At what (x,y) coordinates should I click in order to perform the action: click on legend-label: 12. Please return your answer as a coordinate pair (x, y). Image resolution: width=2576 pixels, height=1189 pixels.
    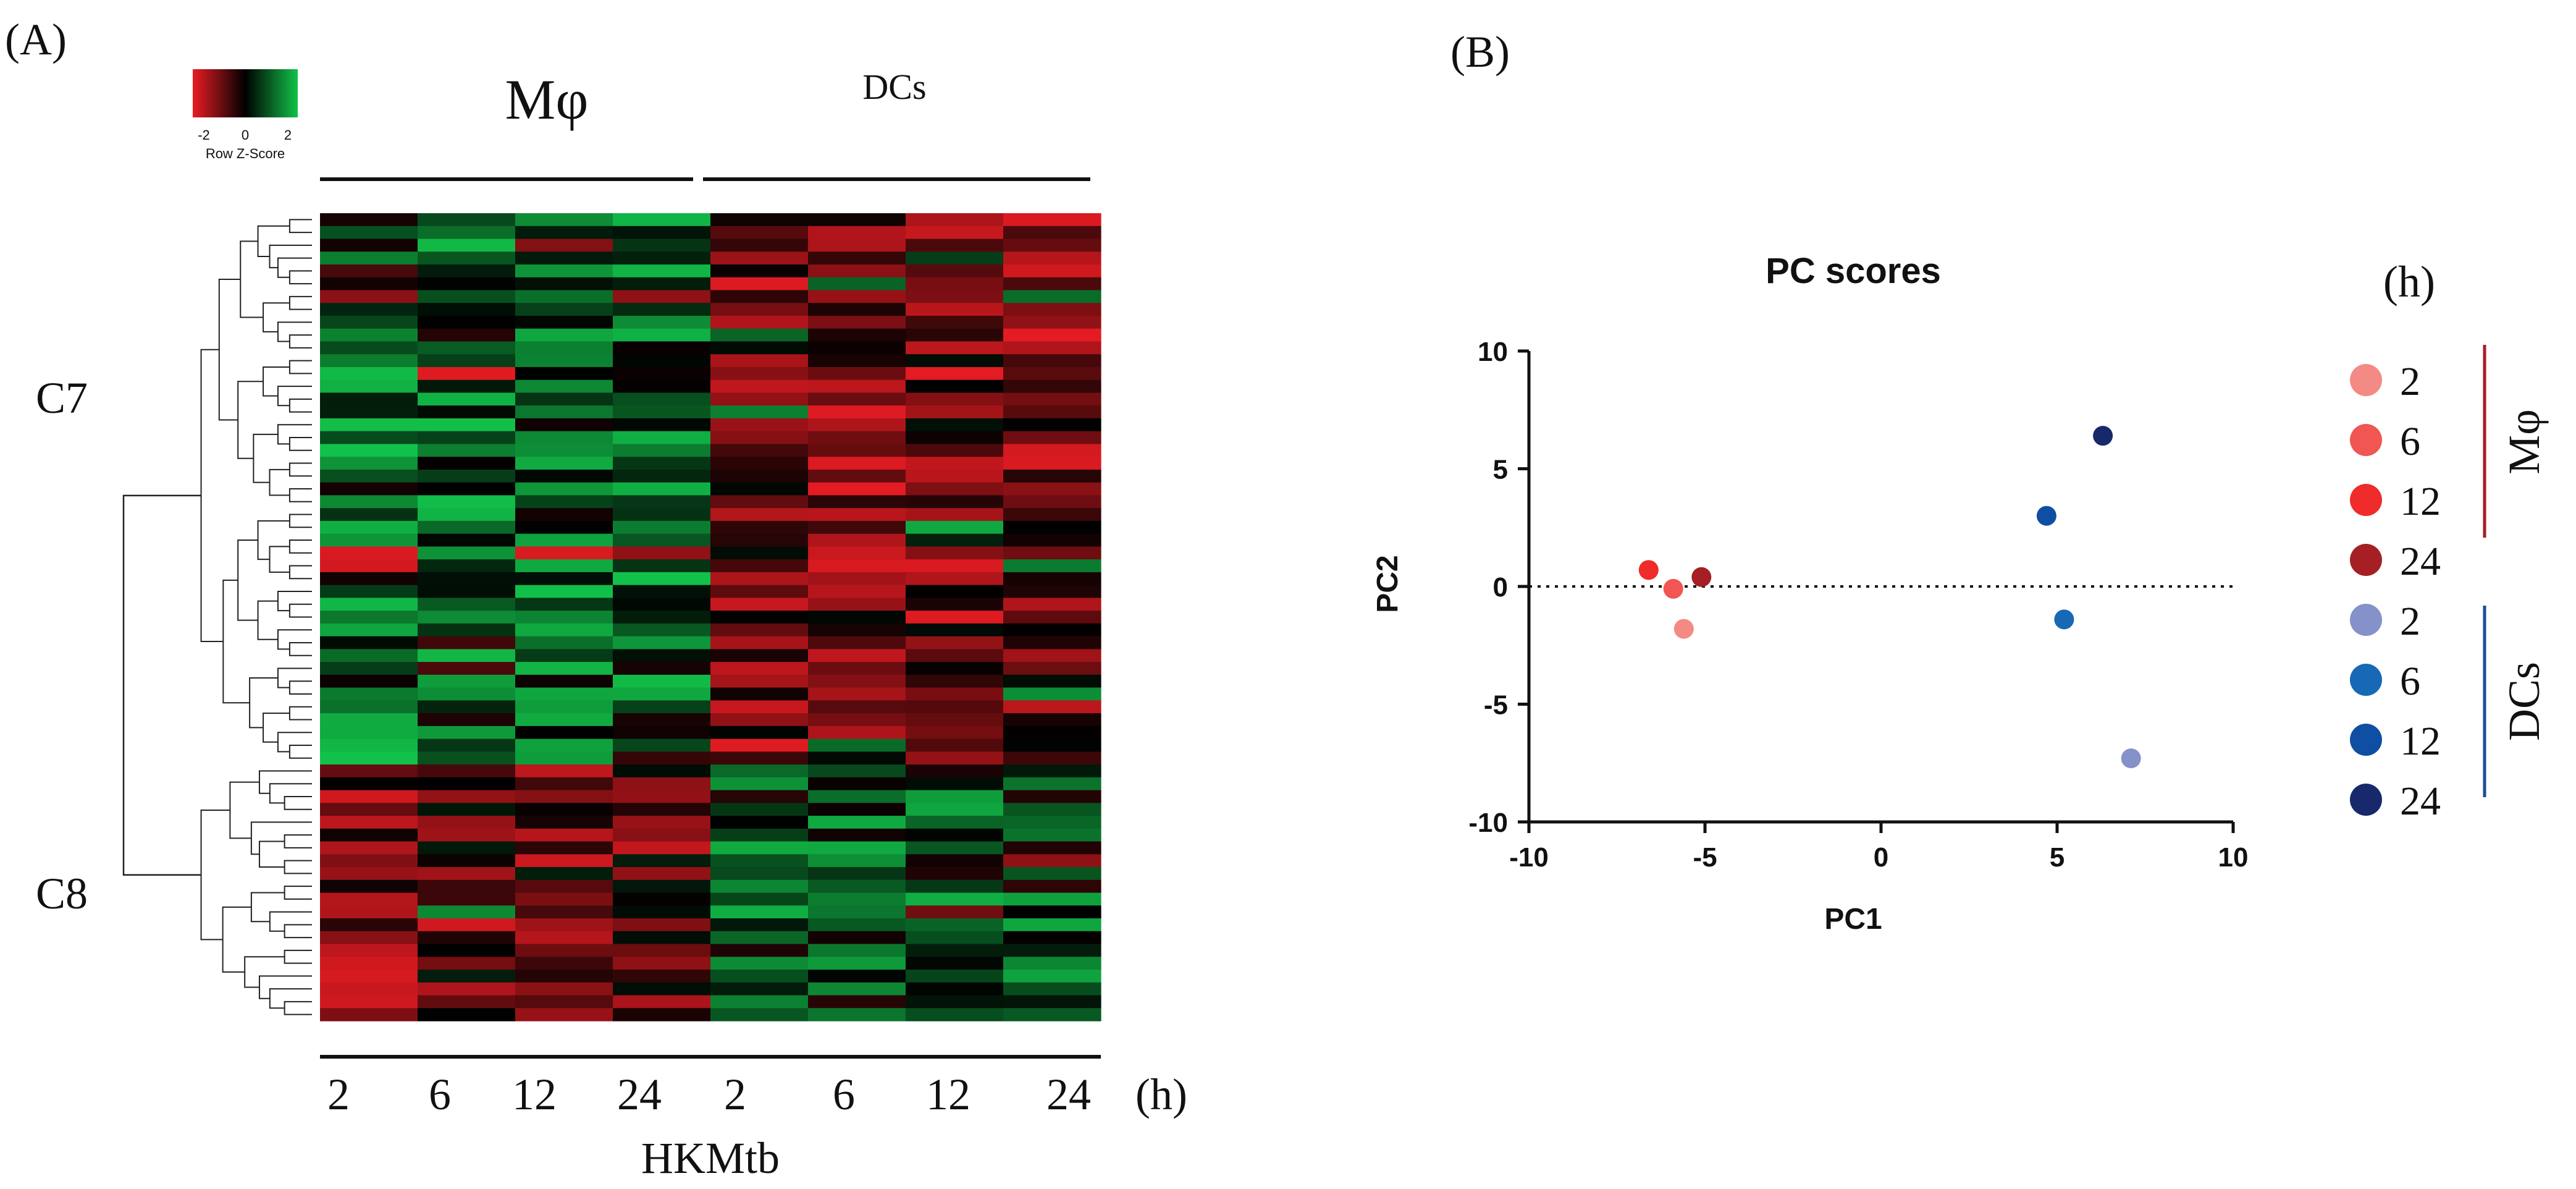
    Looking at the image, I should click on (2420, 501).